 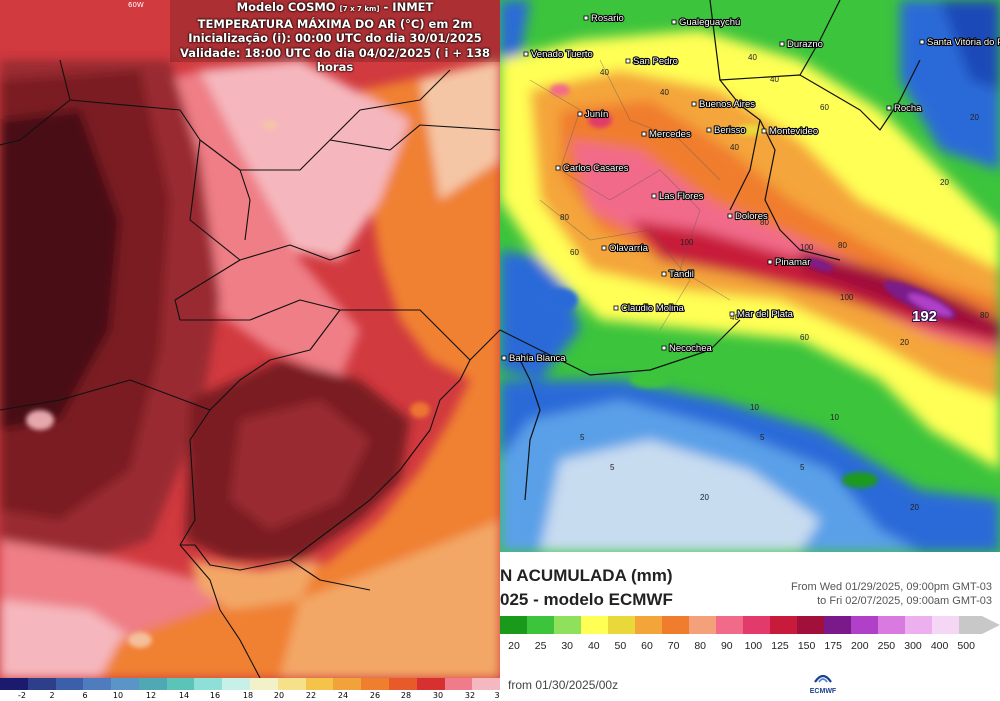 What do you see at coordinates (966, 646) in the screenshot?
I see `precip-tick-label: 500` at bounding box center [966, 646].